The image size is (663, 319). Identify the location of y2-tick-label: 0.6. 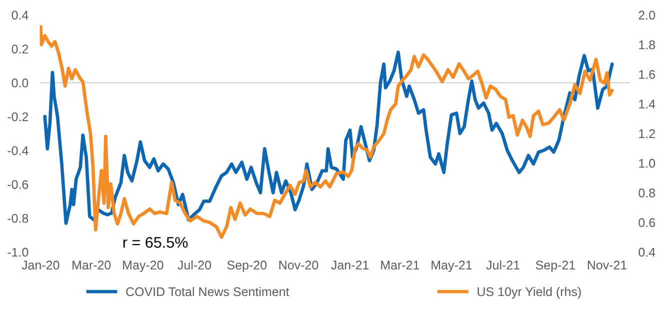
(647, 223).